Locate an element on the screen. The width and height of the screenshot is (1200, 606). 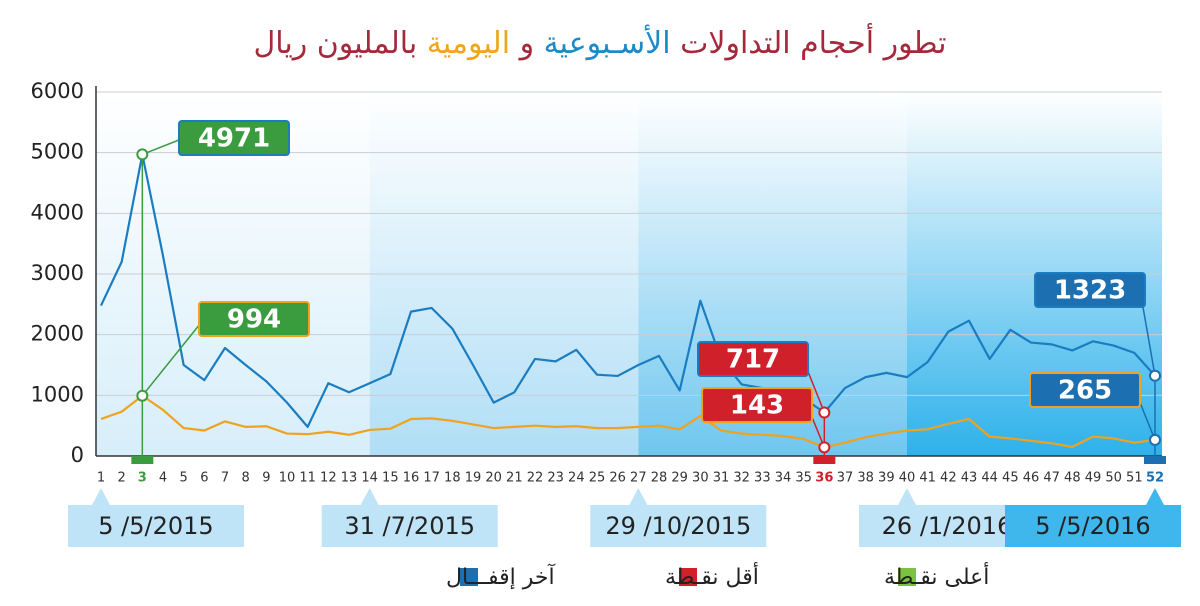
x-tick-label: 20 is located at coordinates (493, 478).